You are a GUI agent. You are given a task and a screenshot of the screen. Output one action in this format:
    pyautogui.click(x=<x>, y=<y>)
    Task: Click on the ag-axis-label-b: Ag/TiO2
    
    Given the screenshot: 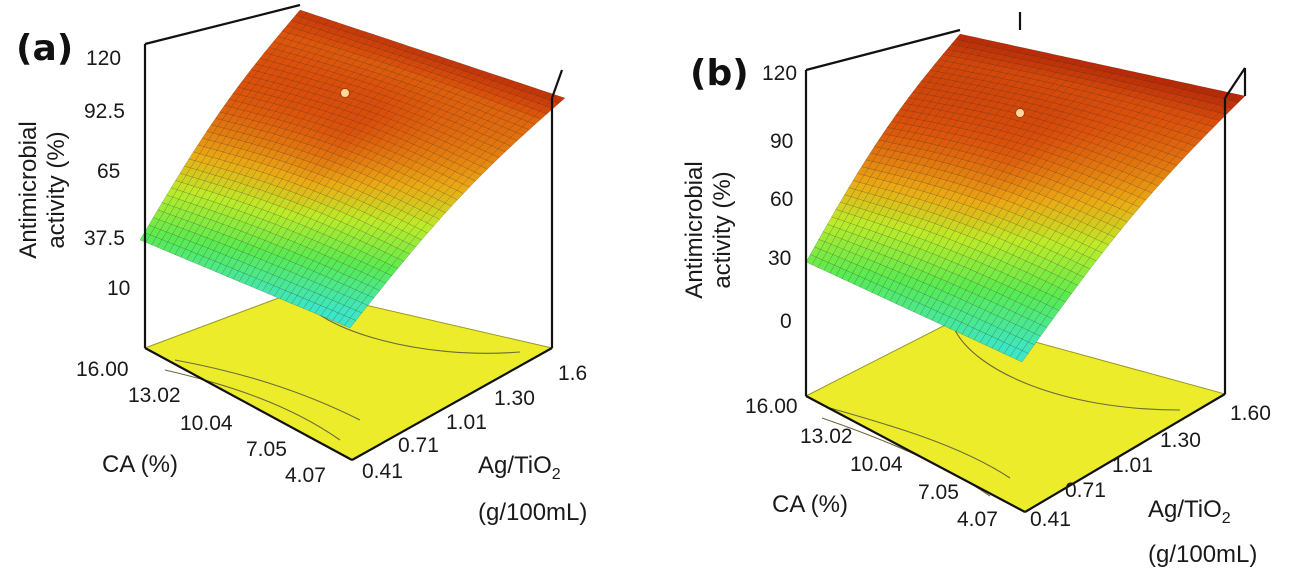 What is the action you would take?
    pyautogui.click(x=1189, y=511)
    